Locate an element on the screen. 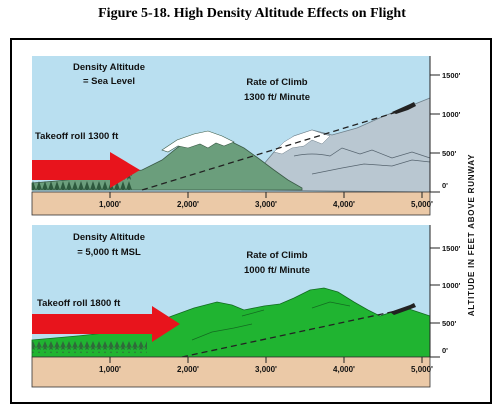 The width and height of the screenshot is (504, 415). takeoff-roll-label-1: Takeoff roll 1300 ft is located at coordinates (77, 136).